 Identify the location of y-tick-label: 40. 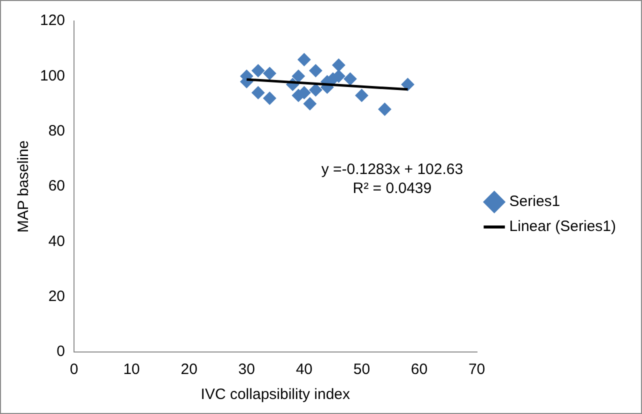
(57, 241).